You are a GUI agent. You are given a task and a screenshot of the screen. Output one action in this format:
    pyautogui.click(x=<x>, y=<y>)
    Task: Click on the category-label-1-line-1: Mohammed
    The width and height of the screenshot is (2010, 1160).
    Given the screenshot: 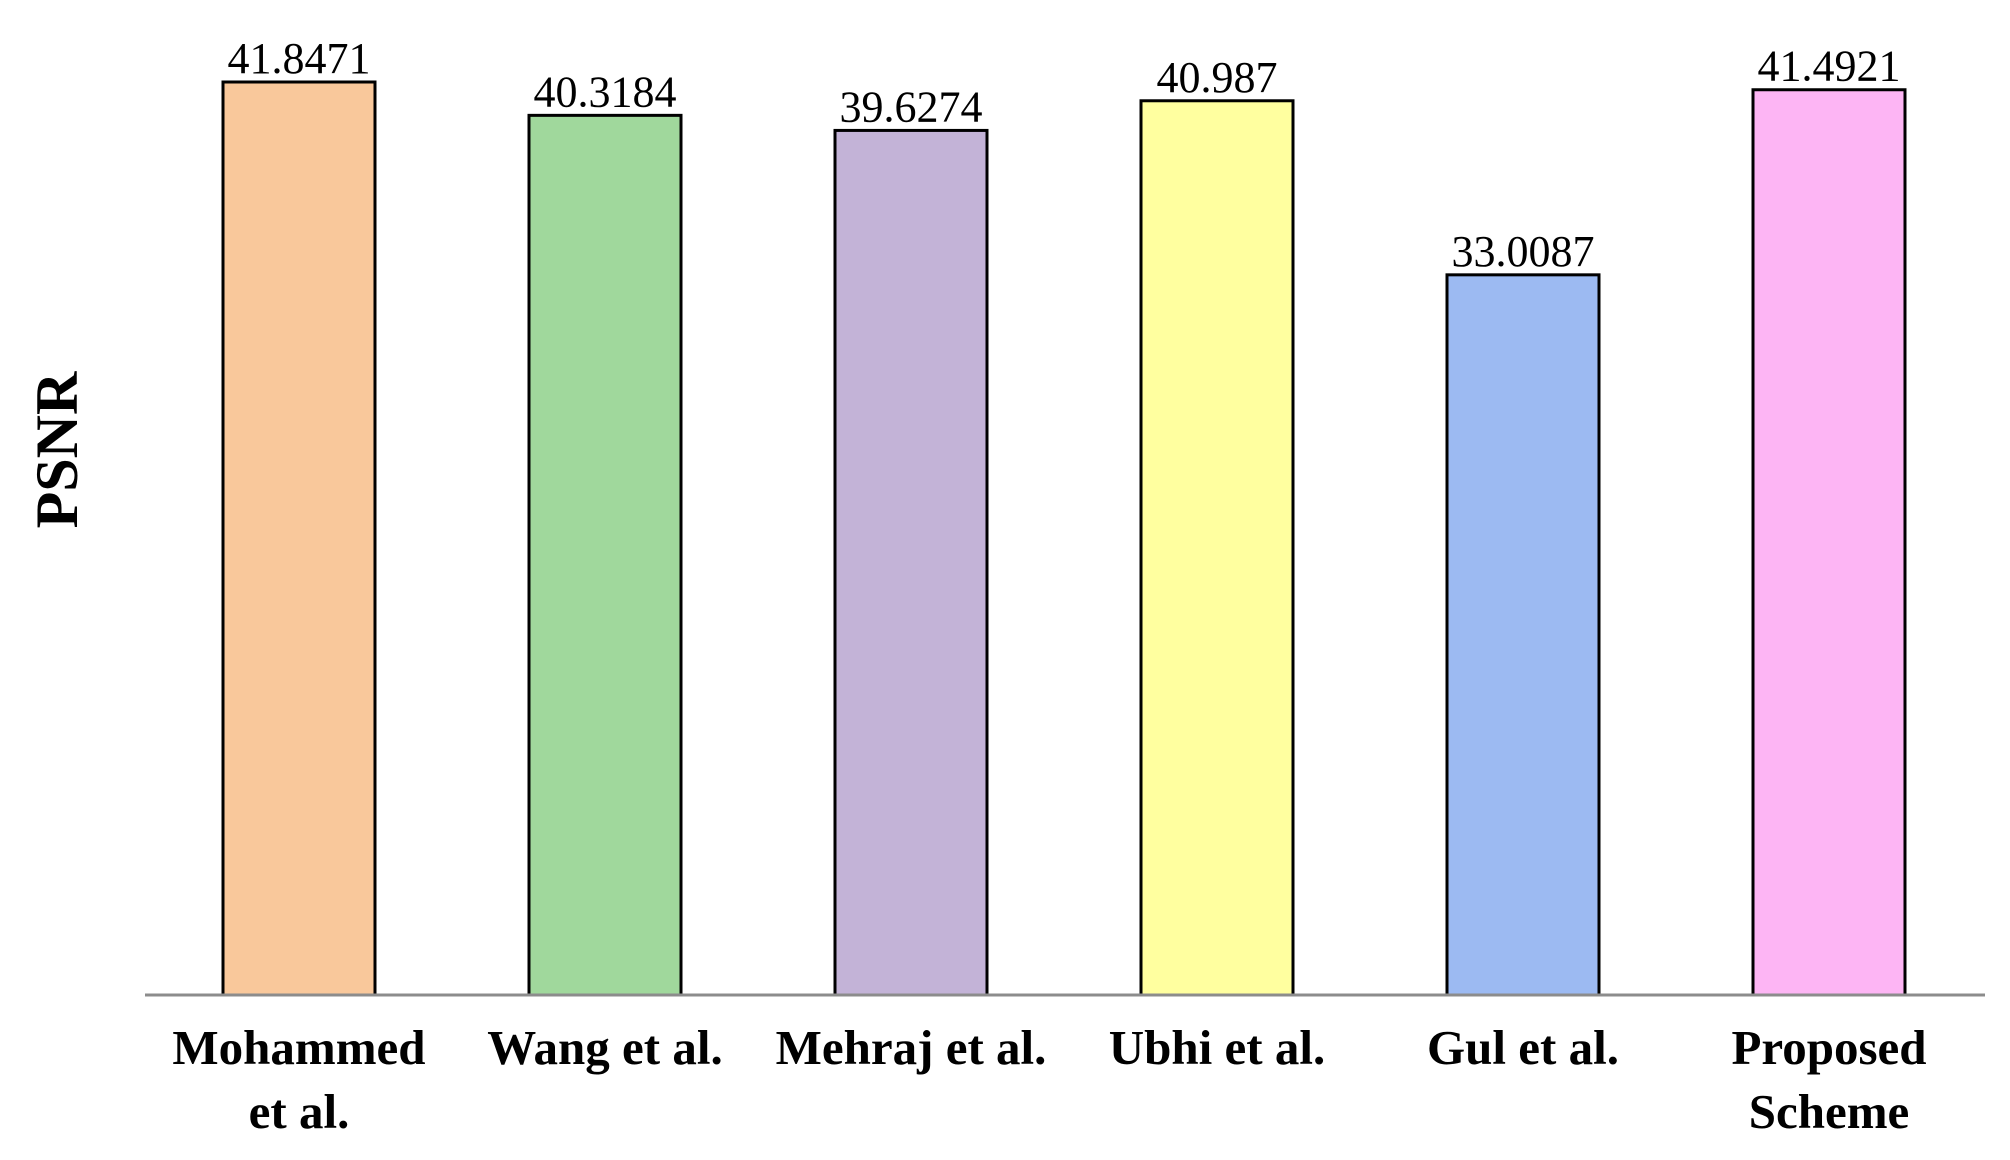 What is the action you would take?
    pyautogui.click(x=298, y=1047)
    